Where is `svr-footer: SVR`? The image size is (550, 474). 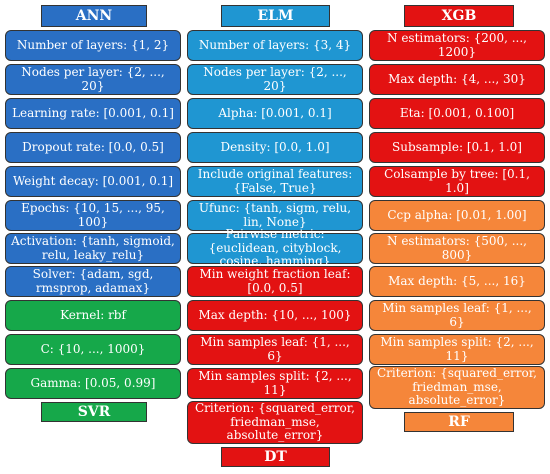 svr-footer: SVR is located at coordinates (94, 412).